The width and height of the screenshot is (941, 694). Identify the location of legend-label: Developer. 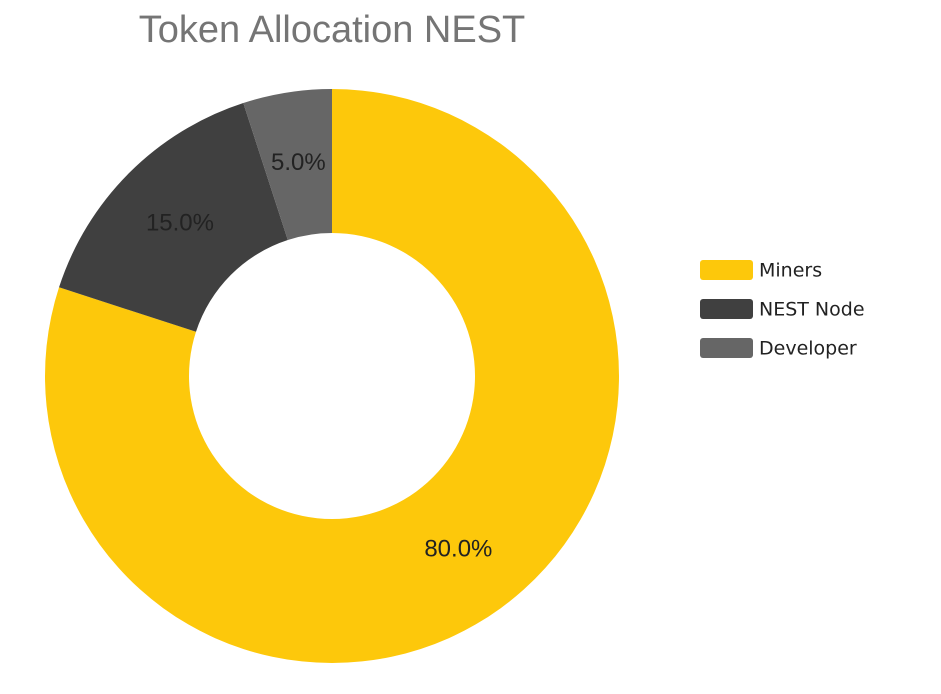
(808, 349).